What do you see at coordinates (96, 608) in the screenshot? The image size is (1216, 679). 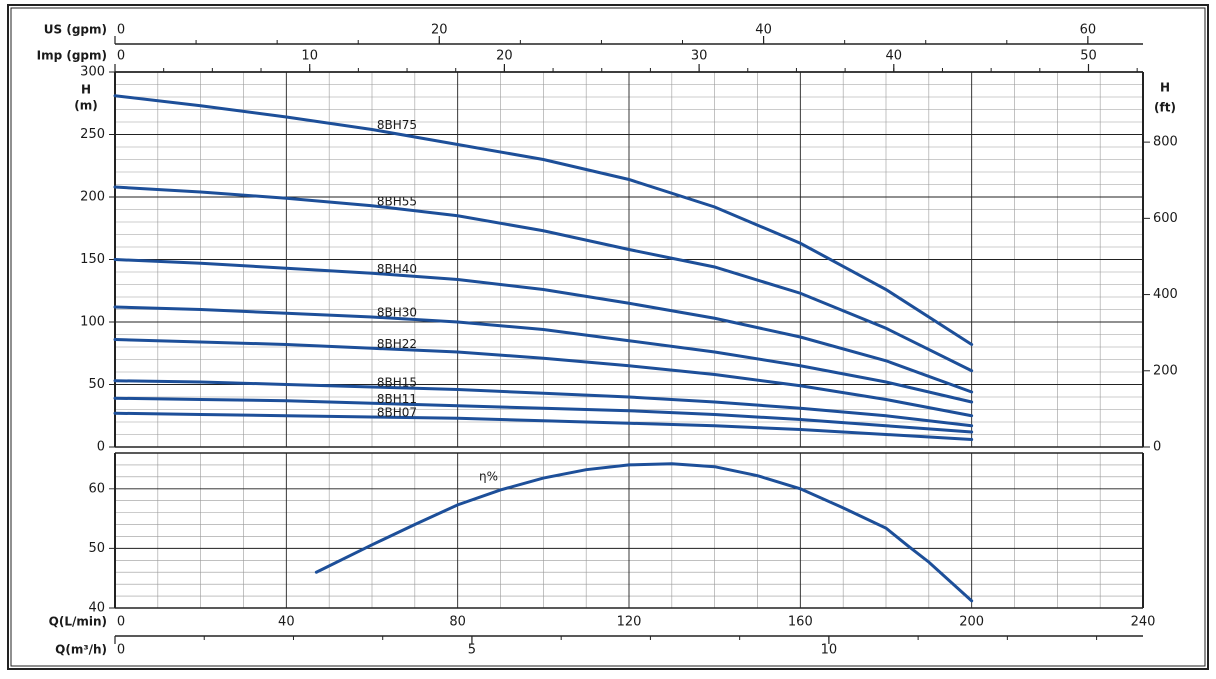 I see `y-tick-label: 40` at bounding box center [96, 608].